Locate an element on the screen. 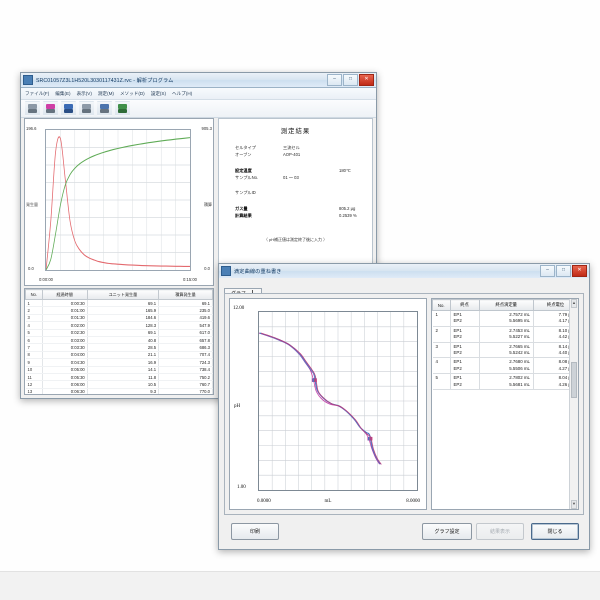 The width and height of the screenshot is (600, 600). table-row: 6 0:03:00 40.8 657.8 is located at coordinates (119, 340).